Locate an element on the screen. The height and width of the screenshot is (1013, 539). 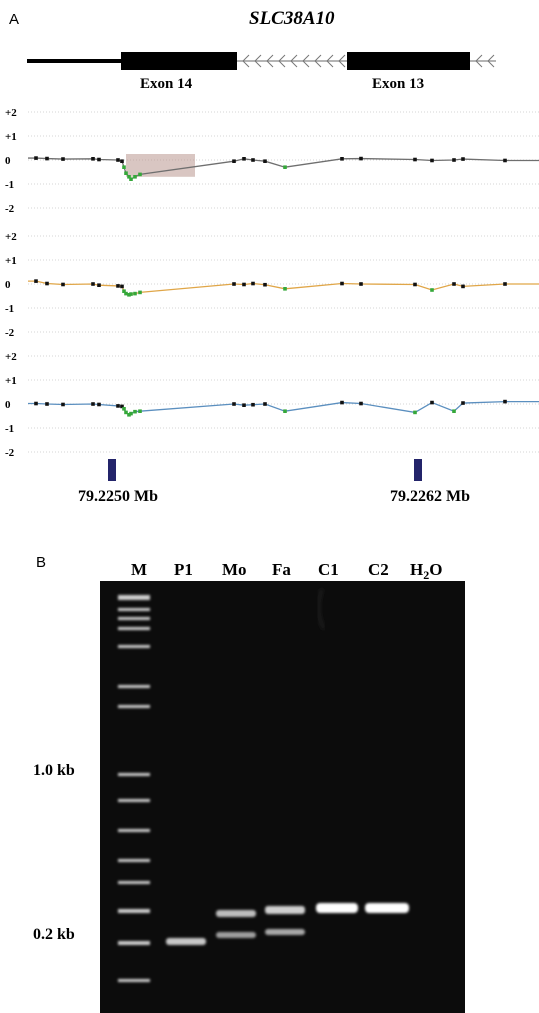
size-label-1kb: 1.0 kb is located at coordinates (54, 770).